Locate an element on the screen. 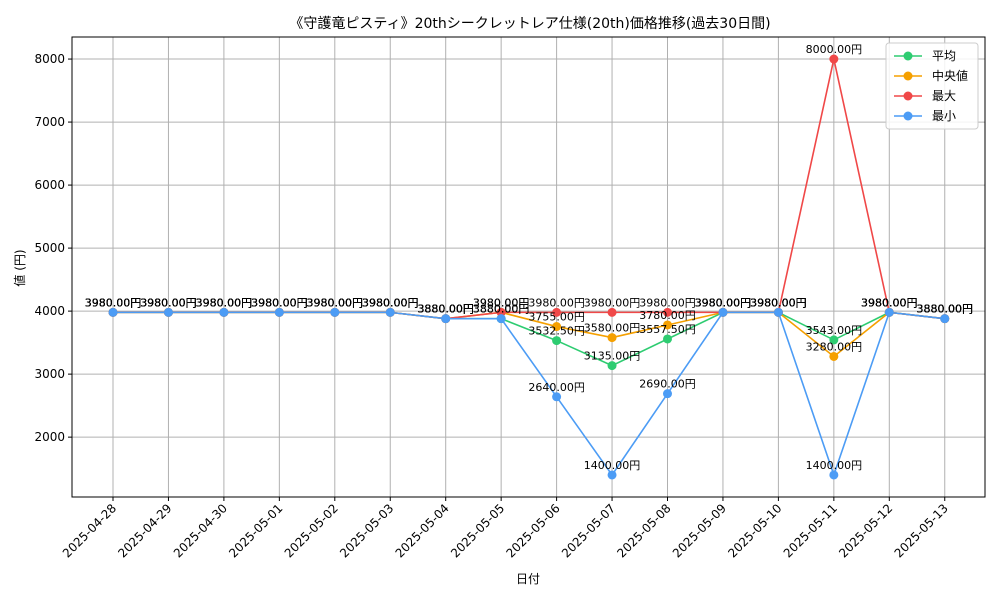 The width and height of the screenshot is (1000, 600). x-tick-label: 2025-05-11 is located at coordinates (810, 530).